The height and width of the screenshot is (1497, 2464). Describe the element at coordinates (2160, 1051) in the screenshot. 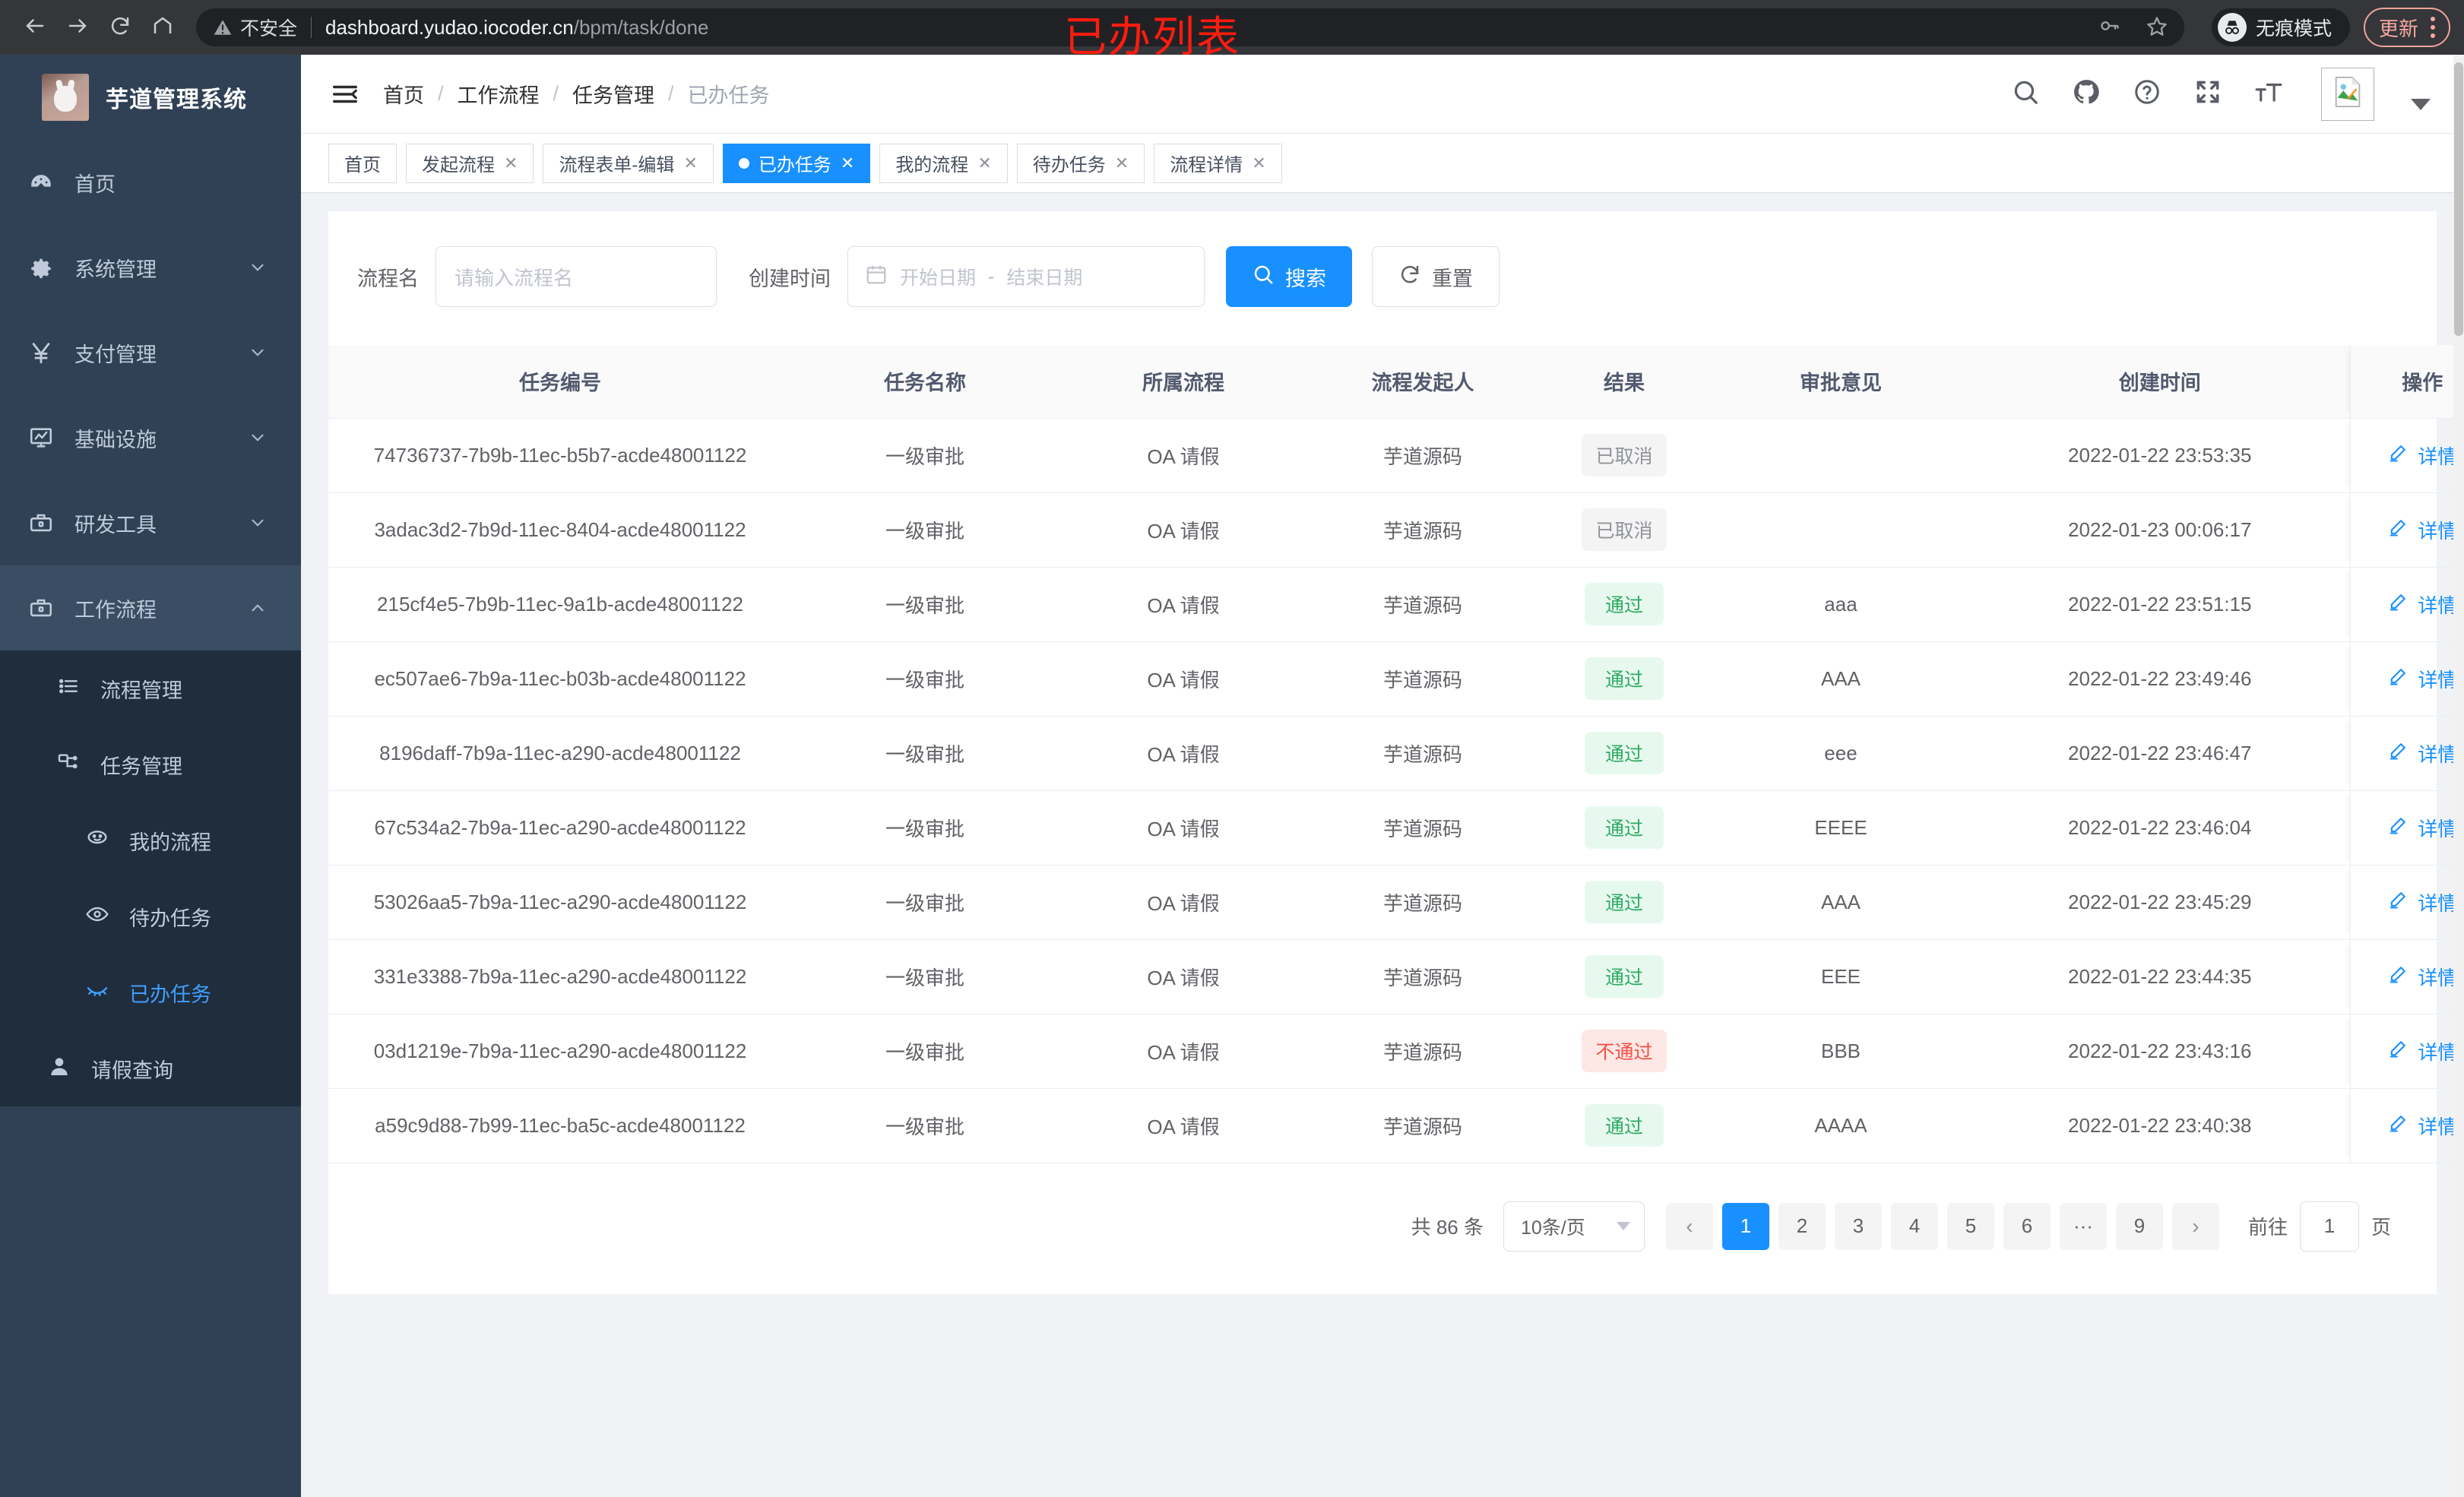

I see `cell-created-time: 2022-01-22 23:43:16` at that location.